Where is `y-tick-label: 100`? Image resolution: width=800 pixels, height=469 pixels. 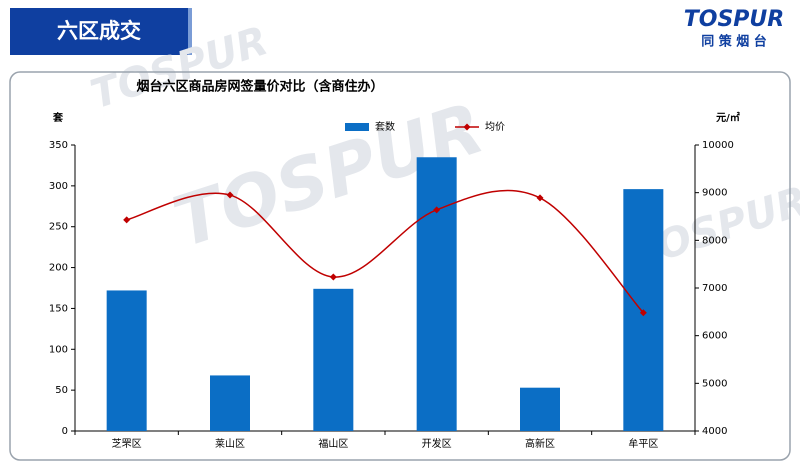 y-tick-label: 100 is located at coordinates (58, 349).